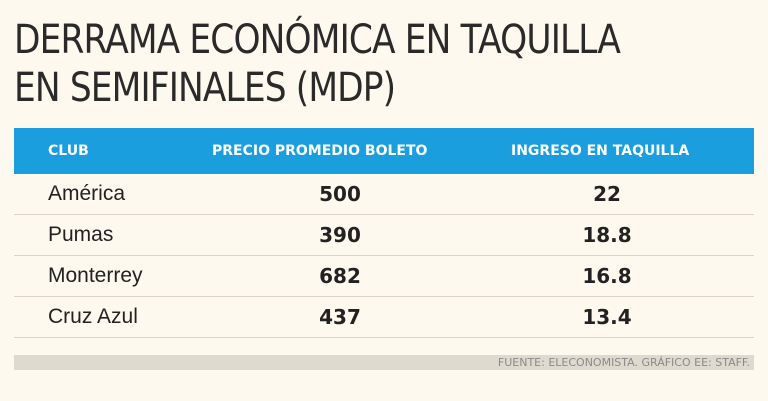 This screenshot has height=401, width=768. What do you see at coordinates (317, 40) in the screenshot?
I see `chart-title-line-1: DERRAMA ECONÓMICA EN TAQUILLA` at bounding box center [317, 40].